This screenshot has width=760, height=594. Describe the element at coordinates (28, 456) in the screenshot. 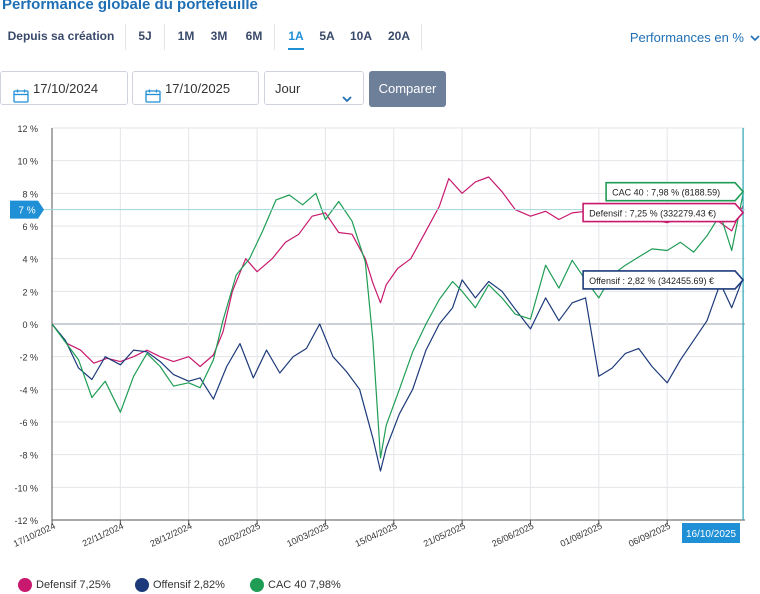

I see `y-tick-label: -8 %` at that location.